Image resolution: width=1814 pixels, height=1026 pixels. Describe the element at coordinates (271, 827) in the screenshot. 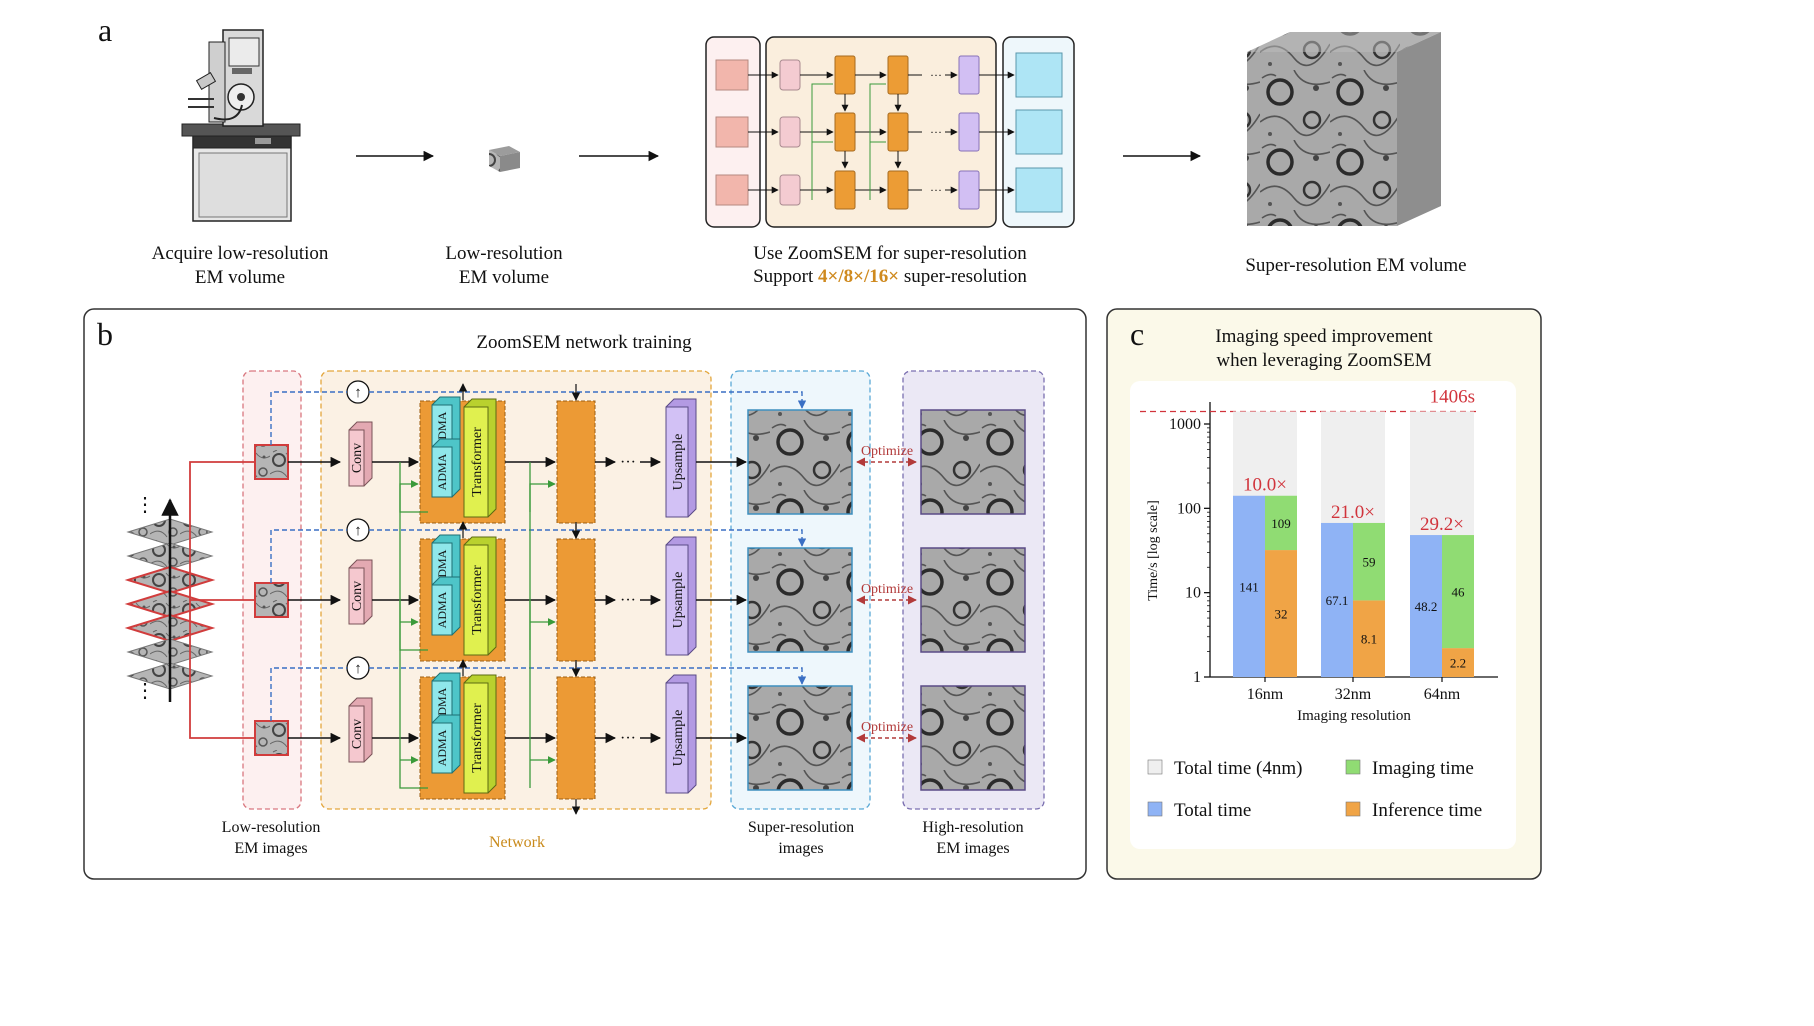

I see `label-lr-line1: Low-resolution` at that location.